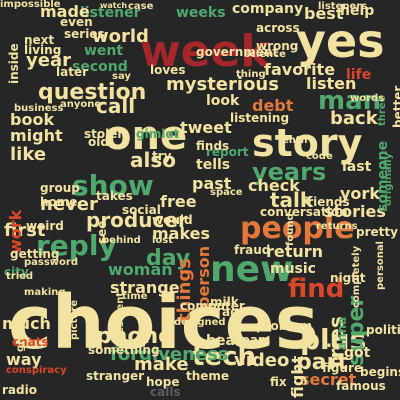 This screenshot has width=400, height=400. I want to click on cloud-word: story, so click(307, 143).